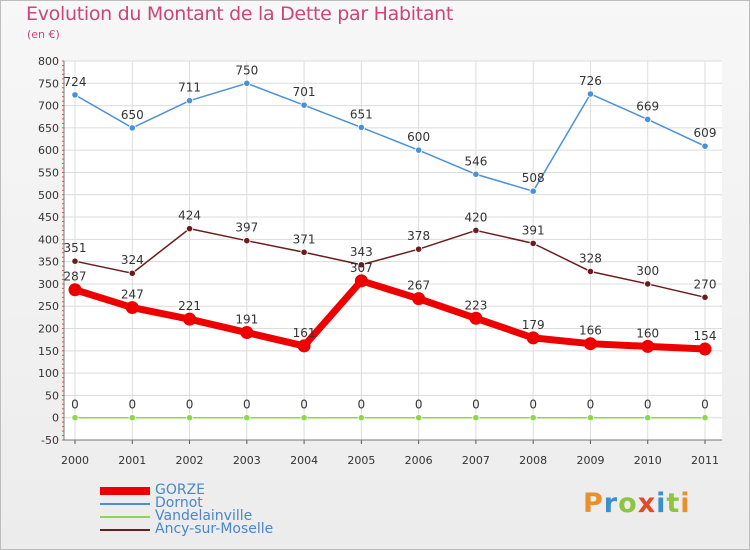 Image resolution: width=750 pixels, height=550 pixels. What do you see at coordinates (247, 460) in the screenshot?
I see `x-tick-label: 2003` at bounding box center [247, 460].